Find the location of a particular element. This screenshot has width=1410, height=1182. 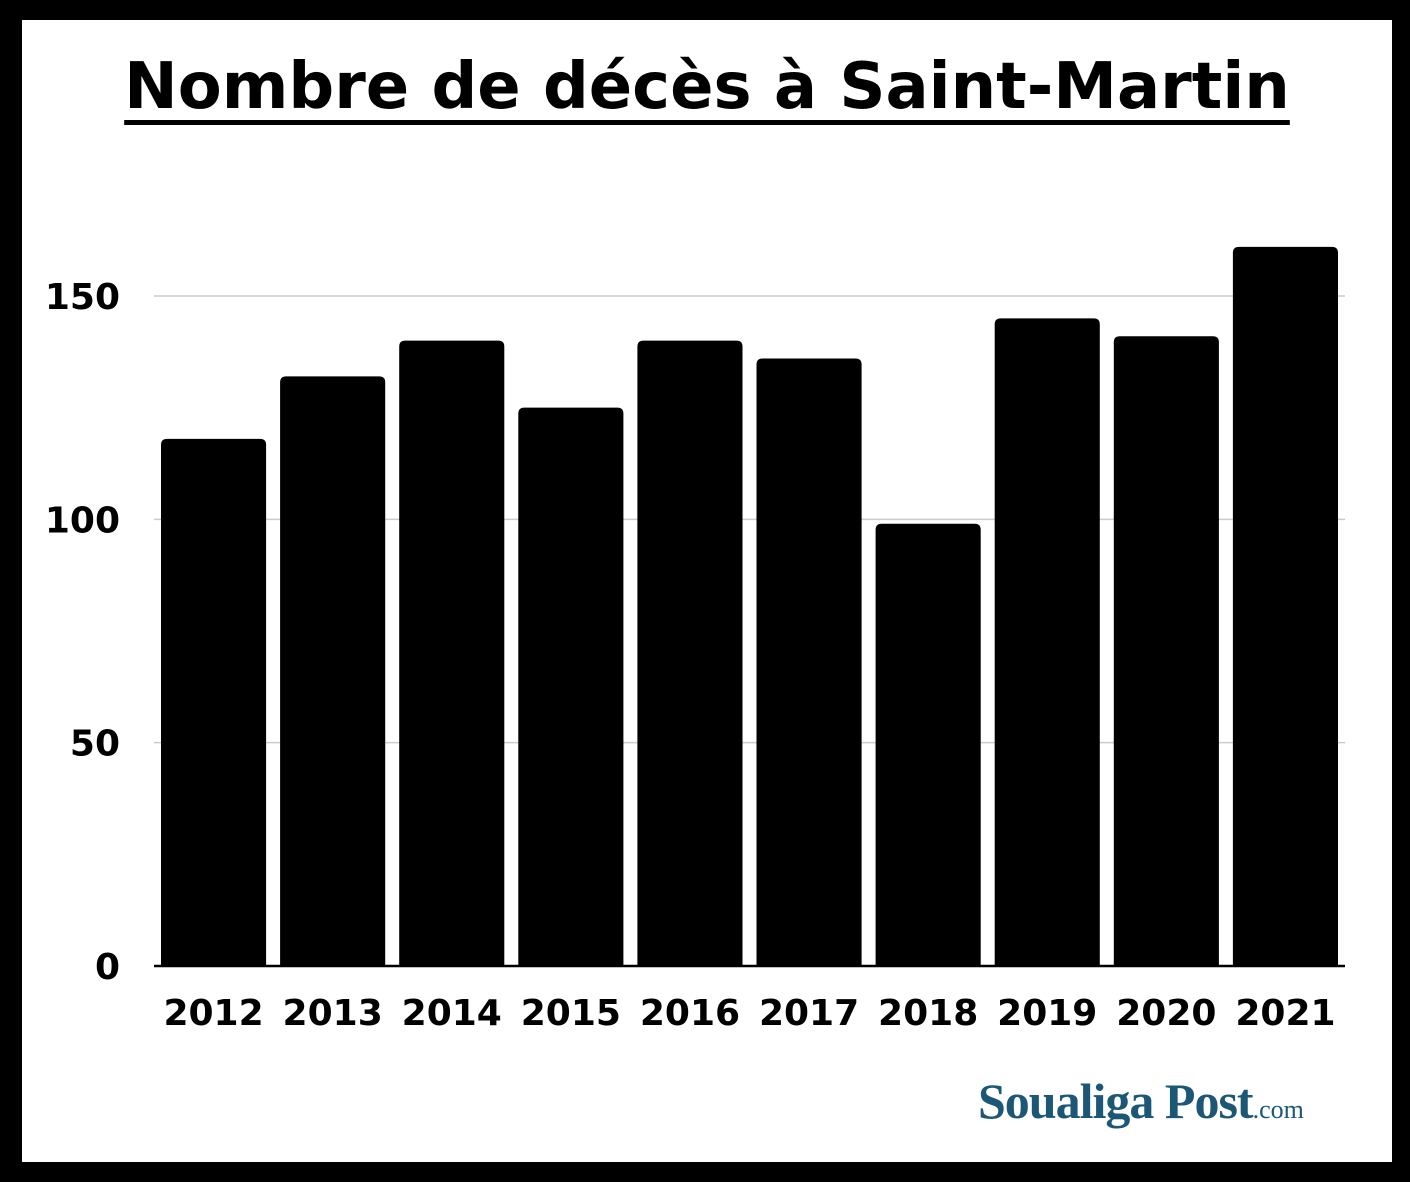

bar-2017 is located at coordinates (809, 662).